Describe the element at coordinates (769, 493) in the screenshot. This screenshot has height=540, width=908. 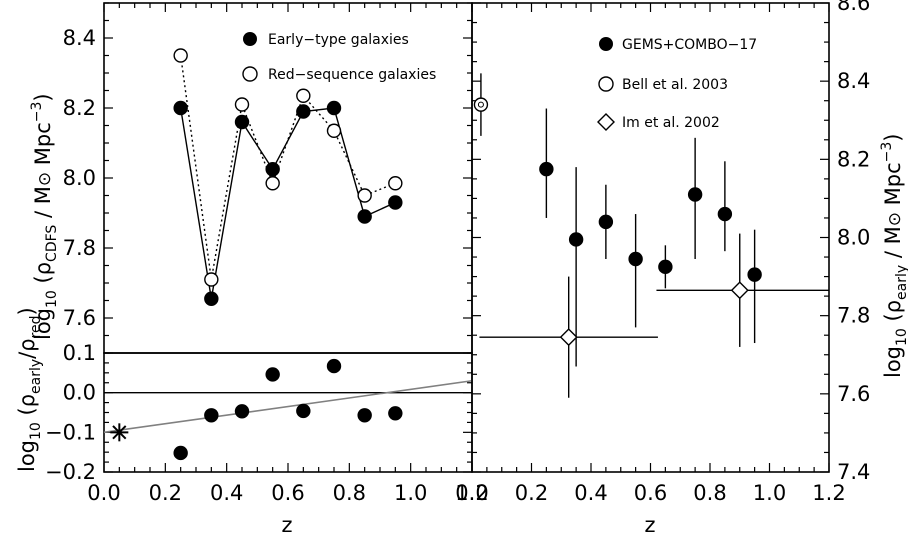
I see `x-tick-label-right: 1.0` at that location.